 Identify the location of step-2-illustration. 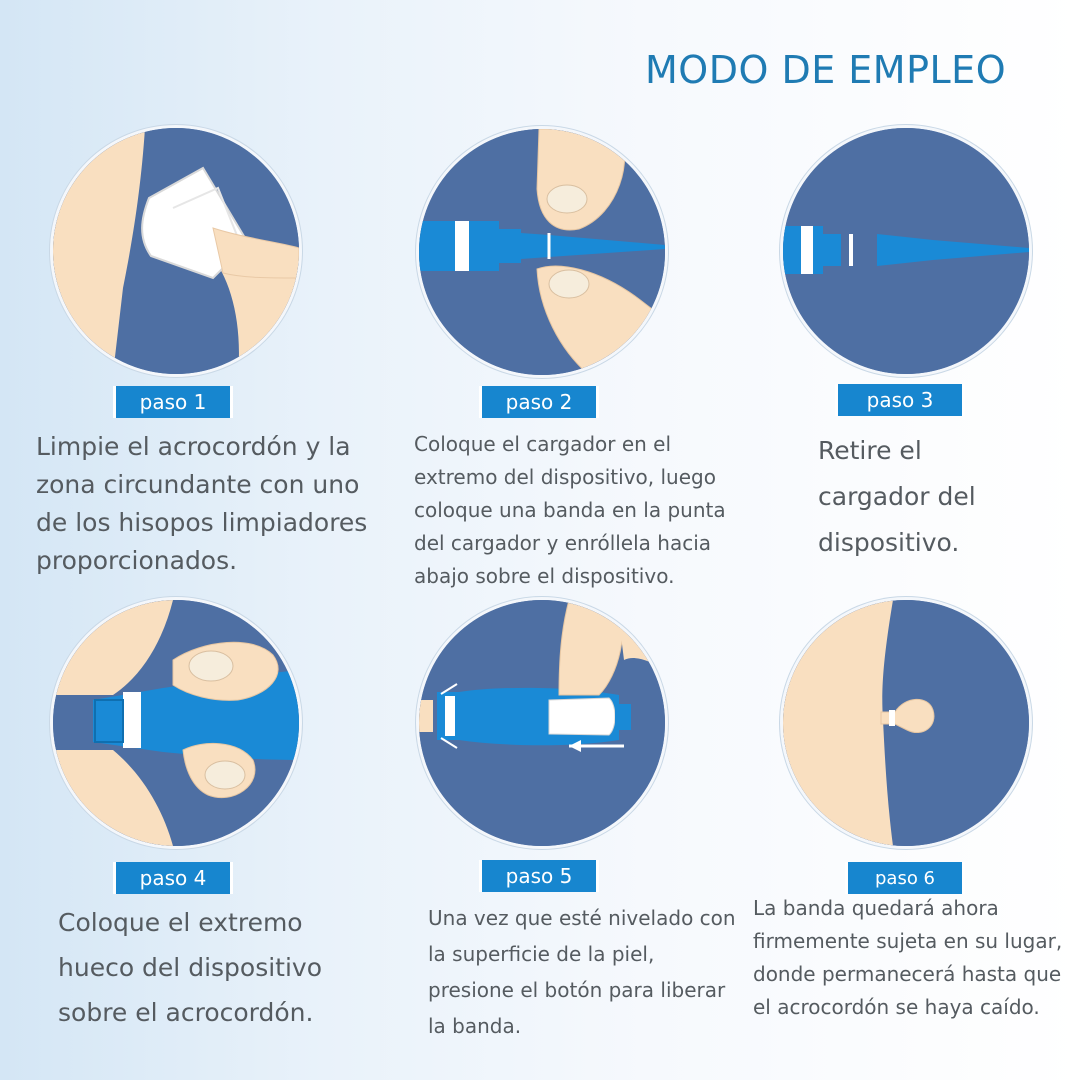
(542, 252).